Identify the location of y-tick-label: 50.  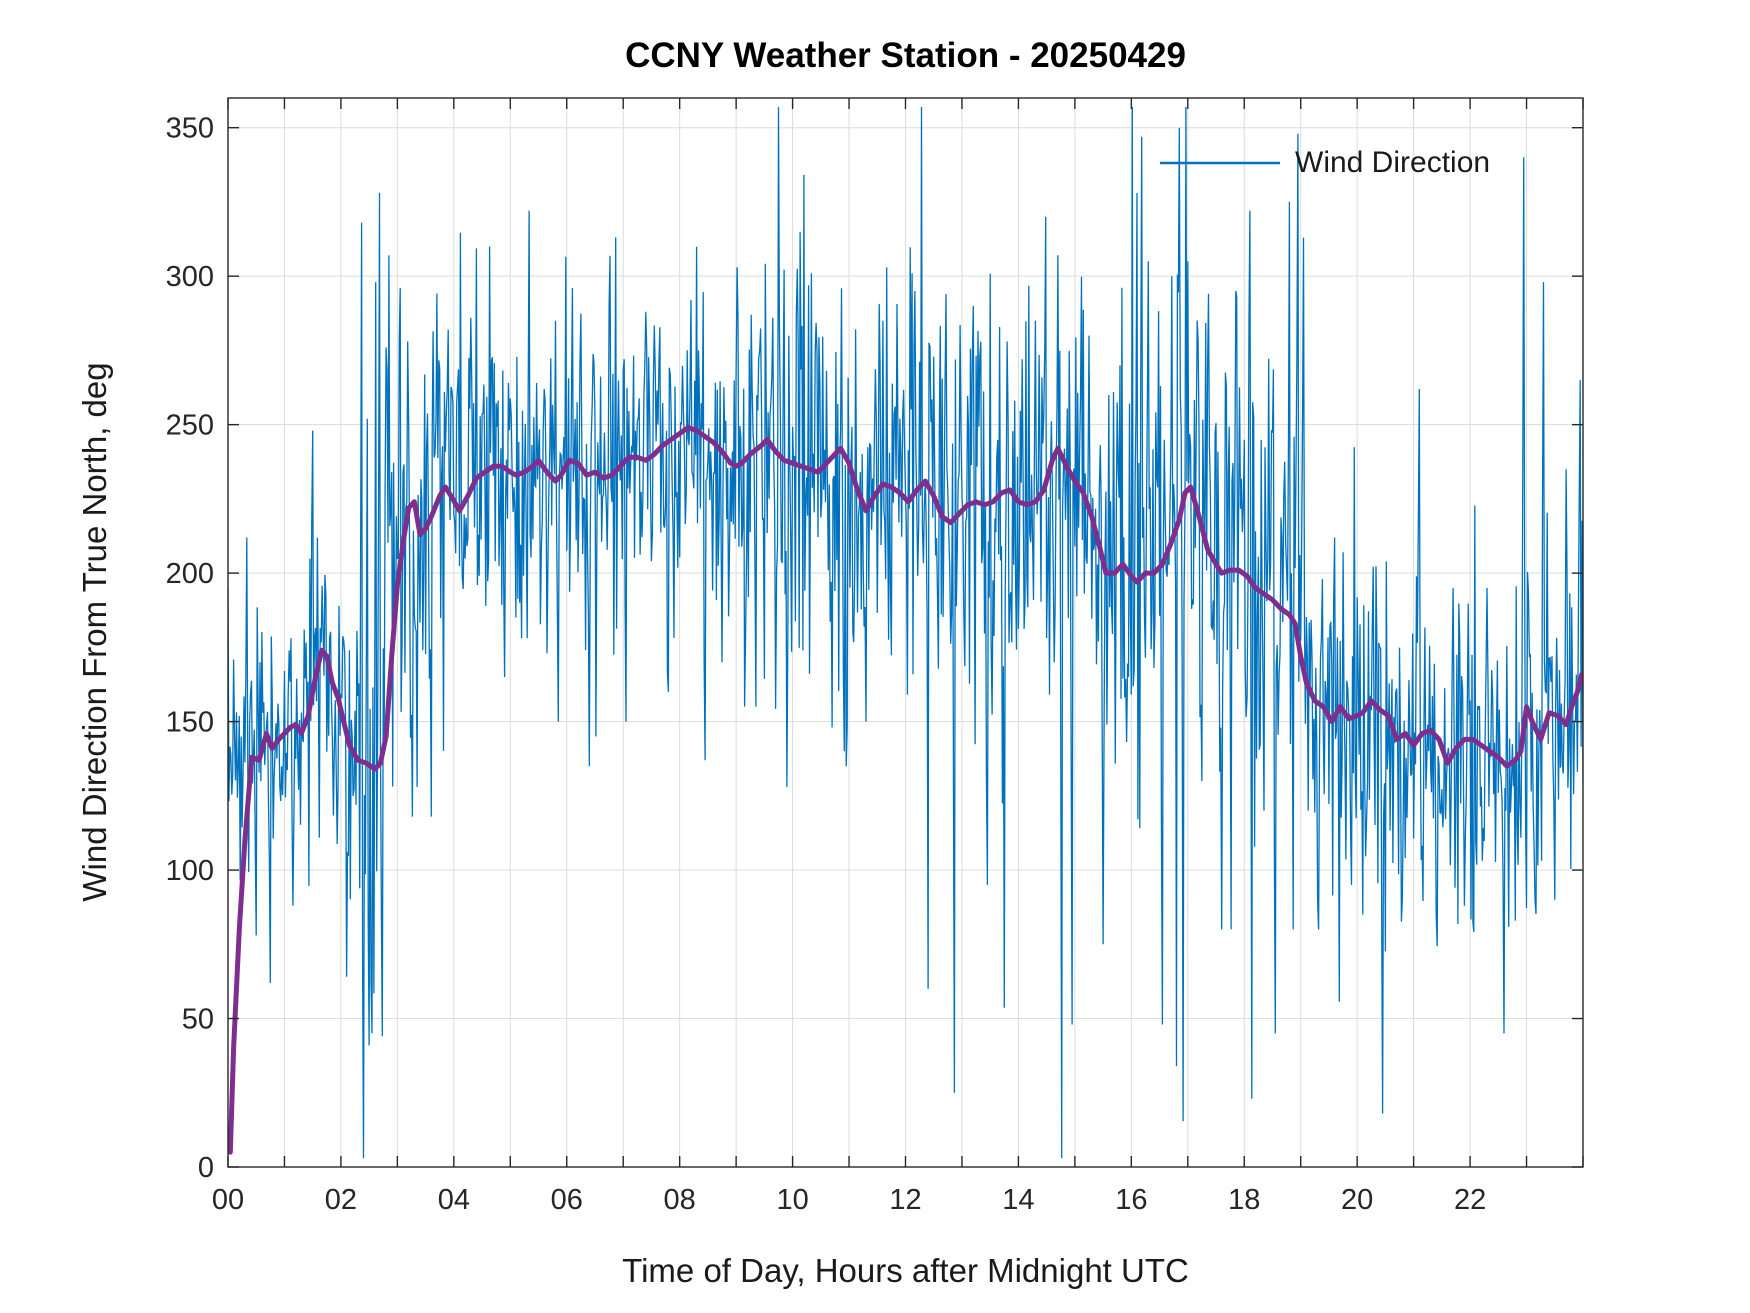
(198, 1020).